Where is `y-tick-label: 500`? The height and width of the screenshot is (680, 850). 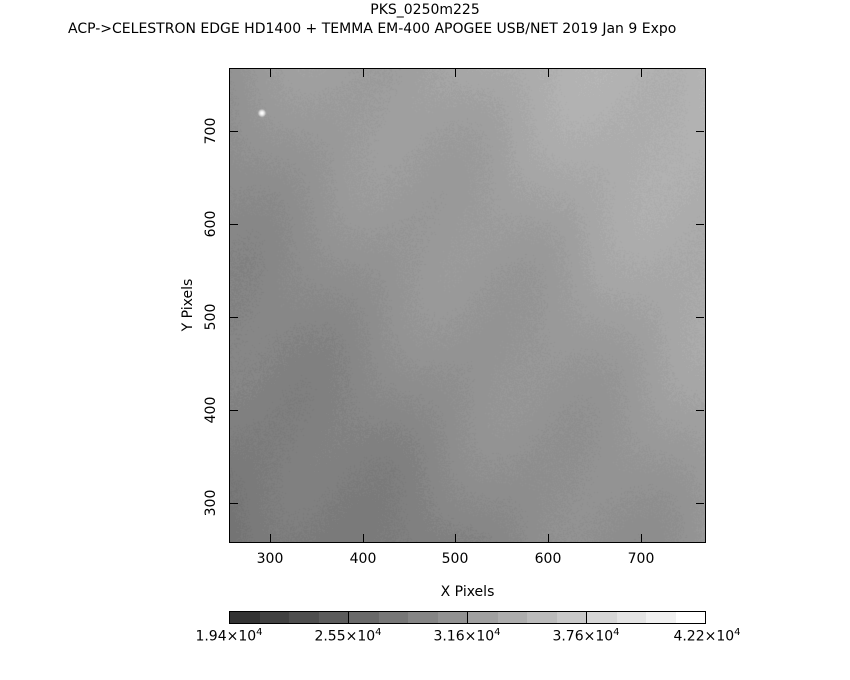
y-tick-label: 500 is located at coordinates (211, 317).